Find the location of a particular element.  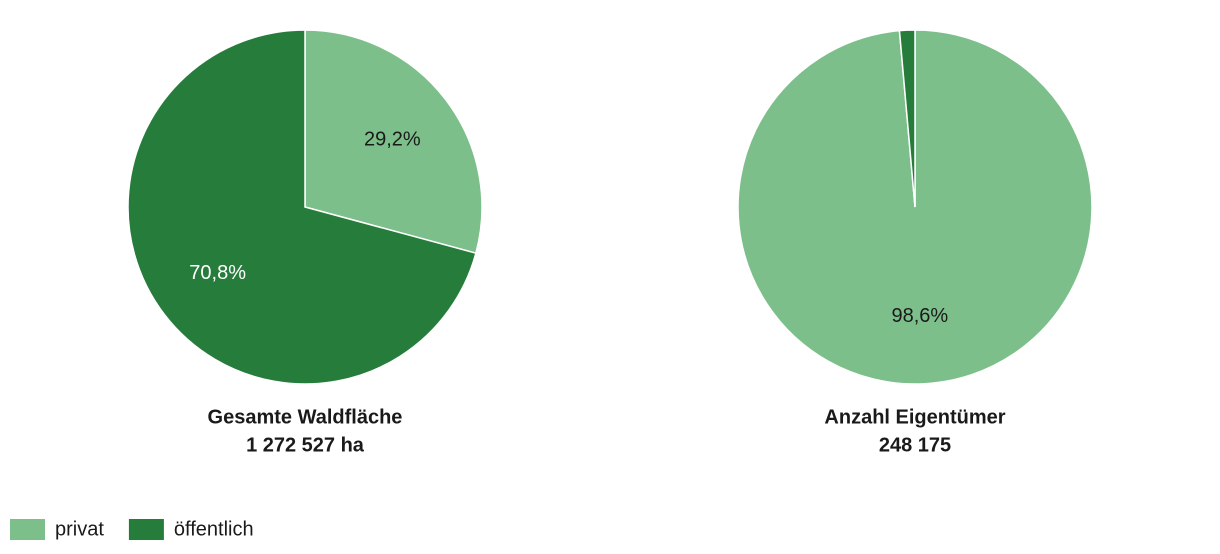

data-label: 98,6% is located at coordinates (919, 316).